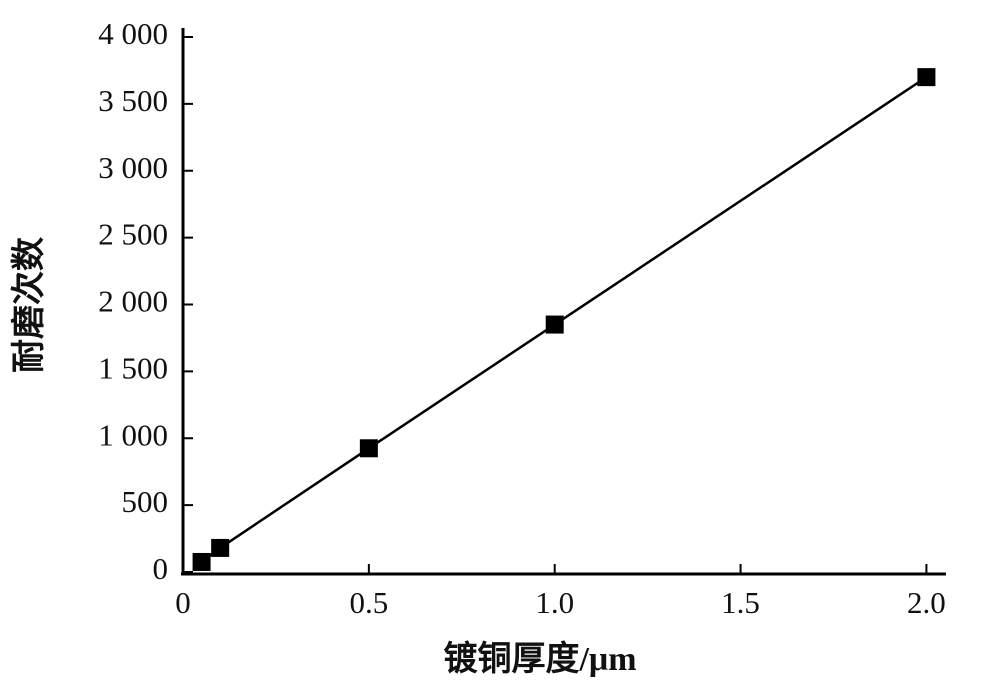 Image resolution: width=1000 pixels, height=700 pixels. I want to click on y-tick-label: 1 000, so click(133, 434).